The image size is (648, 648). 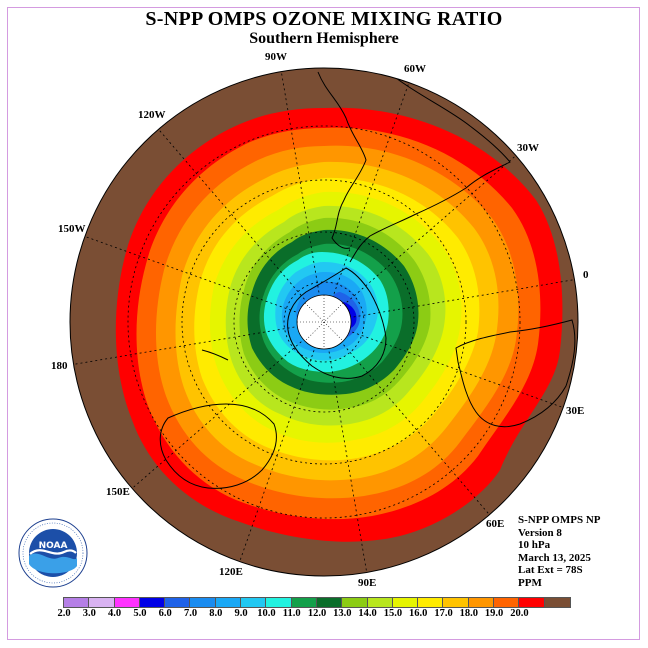 What do you see at coordinates (89, 613) in the screenshot?
I see `colorbar-tick-label: 3.0` at bounding box center [89, 613].